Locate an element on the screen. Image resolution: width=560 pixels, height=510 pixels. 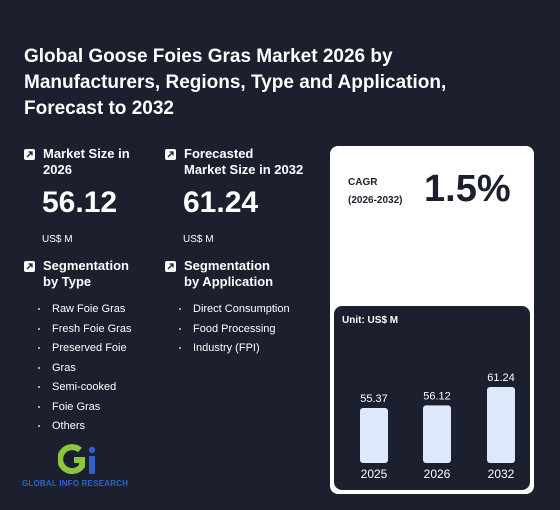
market-size-value: 56.12 is located at coordinates (80, 202).